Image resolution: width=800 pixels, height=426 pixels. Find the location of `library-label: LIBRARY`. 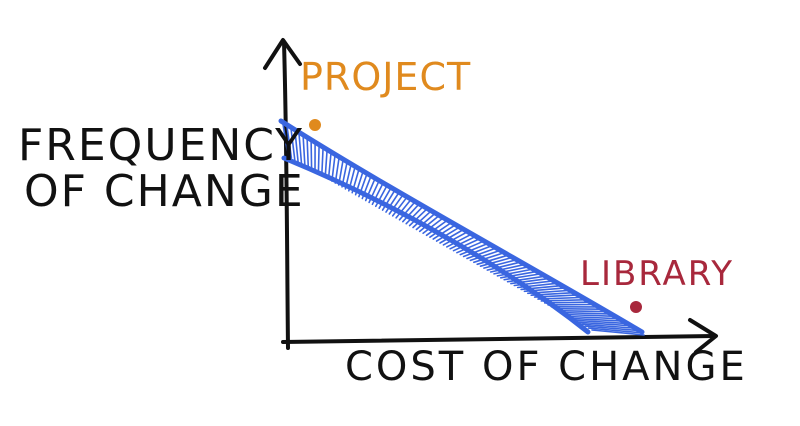

library-label: LIBRARY is located at coordinates (657, 274).